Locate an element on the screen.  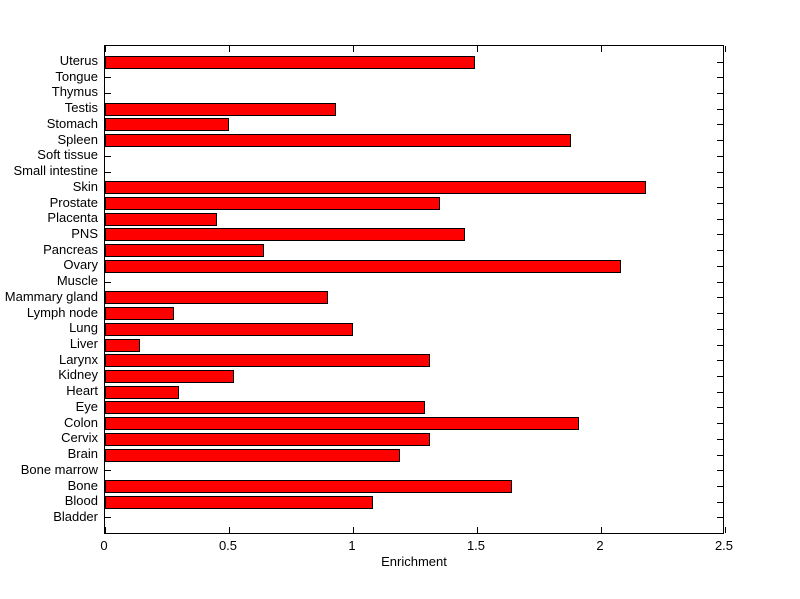
category-label: Cervix is located at coordinates (79, 438).